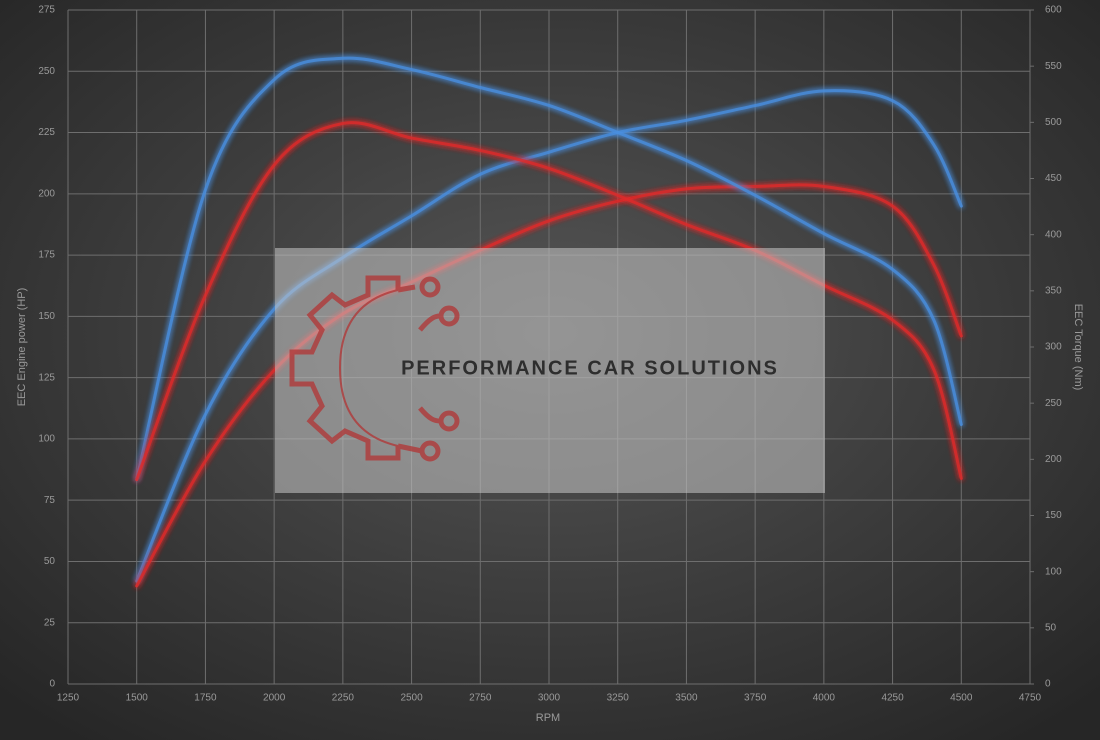 This screenshot has height=740, width=1100. What do you see at coordinates (1078, 347) in the screenshot?
I see `y2-axis-label: EEC Torque (Nm)` at bounding box center [1078, 347].